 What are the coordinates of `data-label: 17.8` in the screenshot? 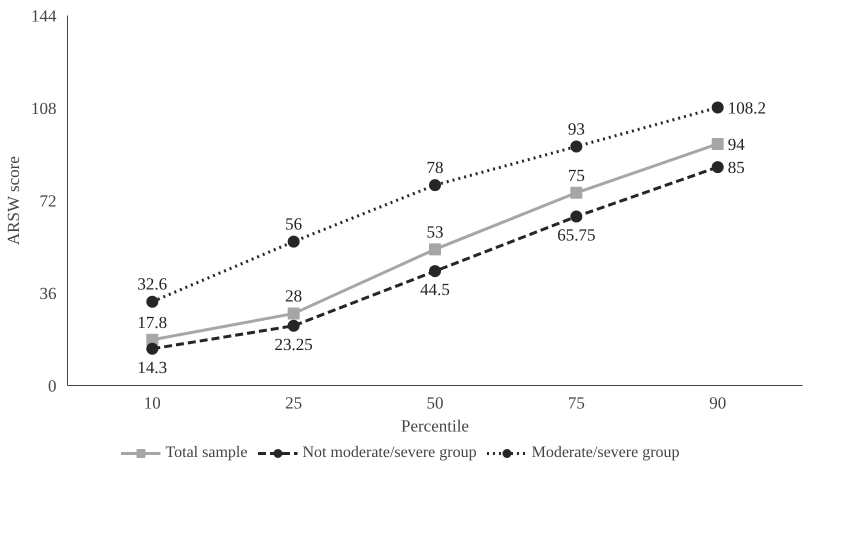 It's located at (152, 322).